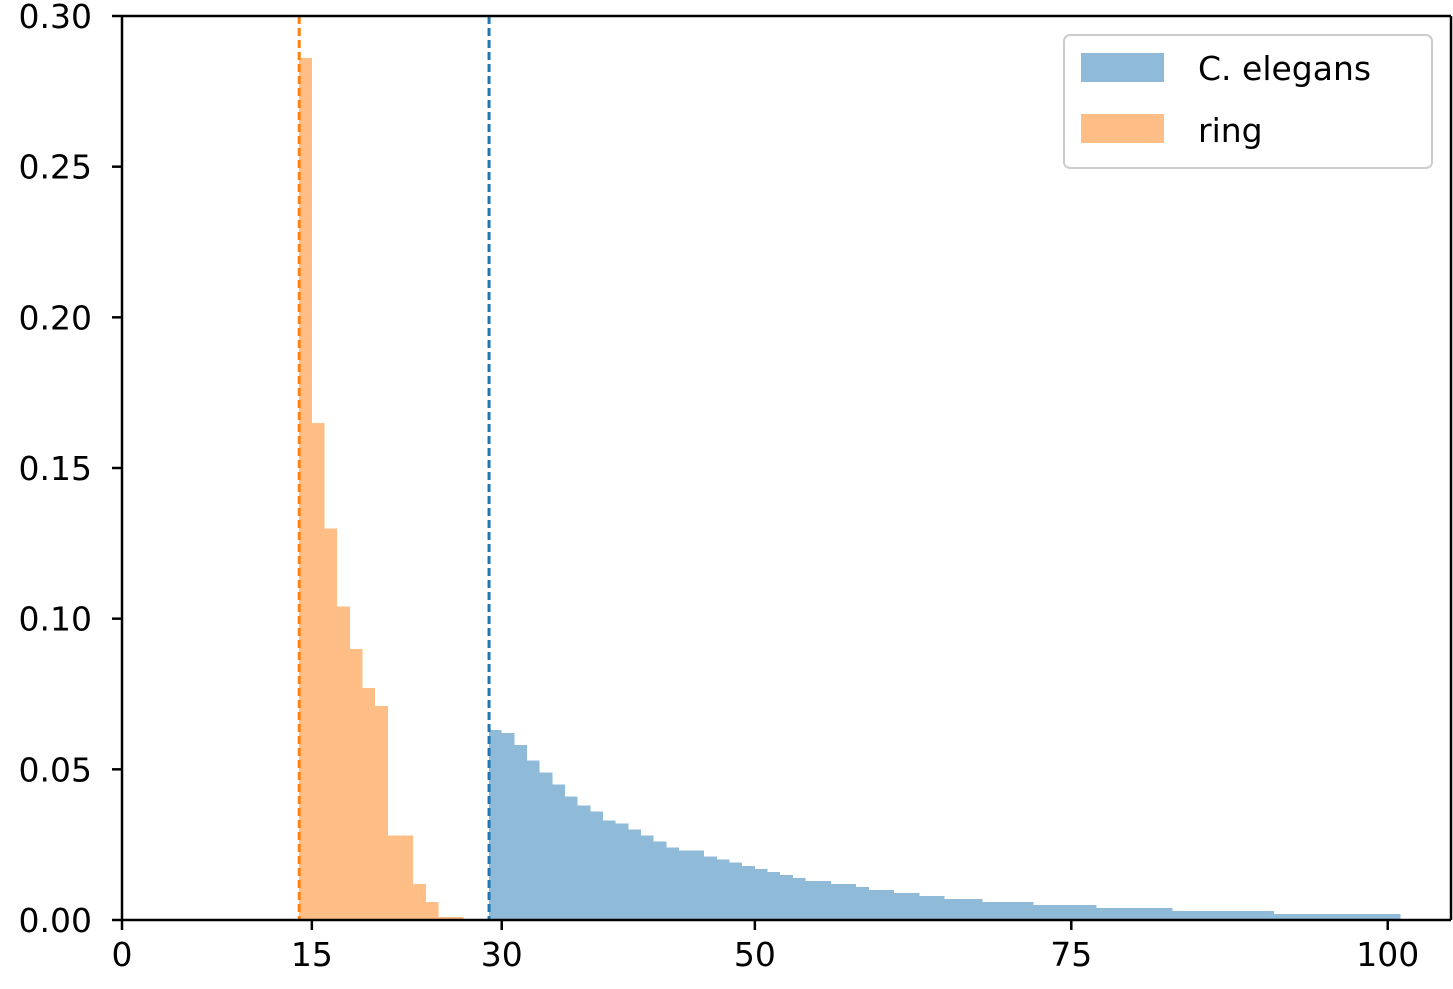  I want to click on x-tick-label-1: 15, so click(312, 954).